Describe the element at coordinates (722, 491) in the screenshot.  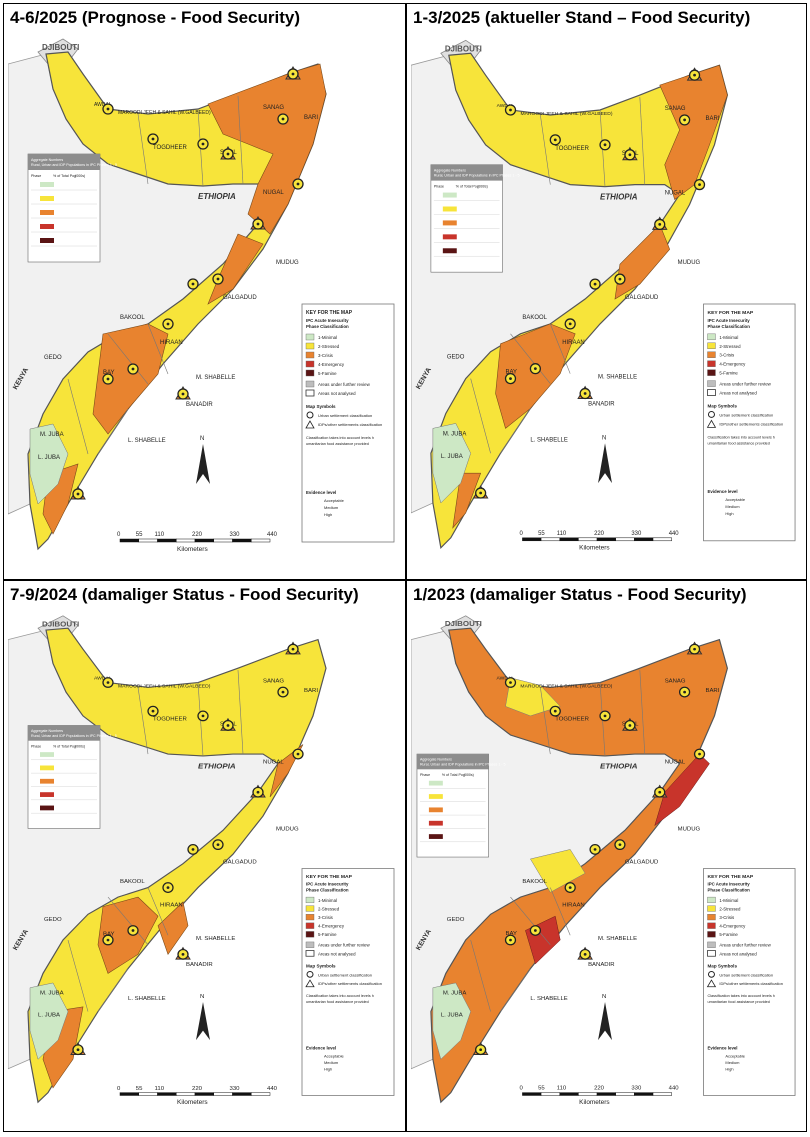
I see `key-evidence-title: Evidence level` at that location.